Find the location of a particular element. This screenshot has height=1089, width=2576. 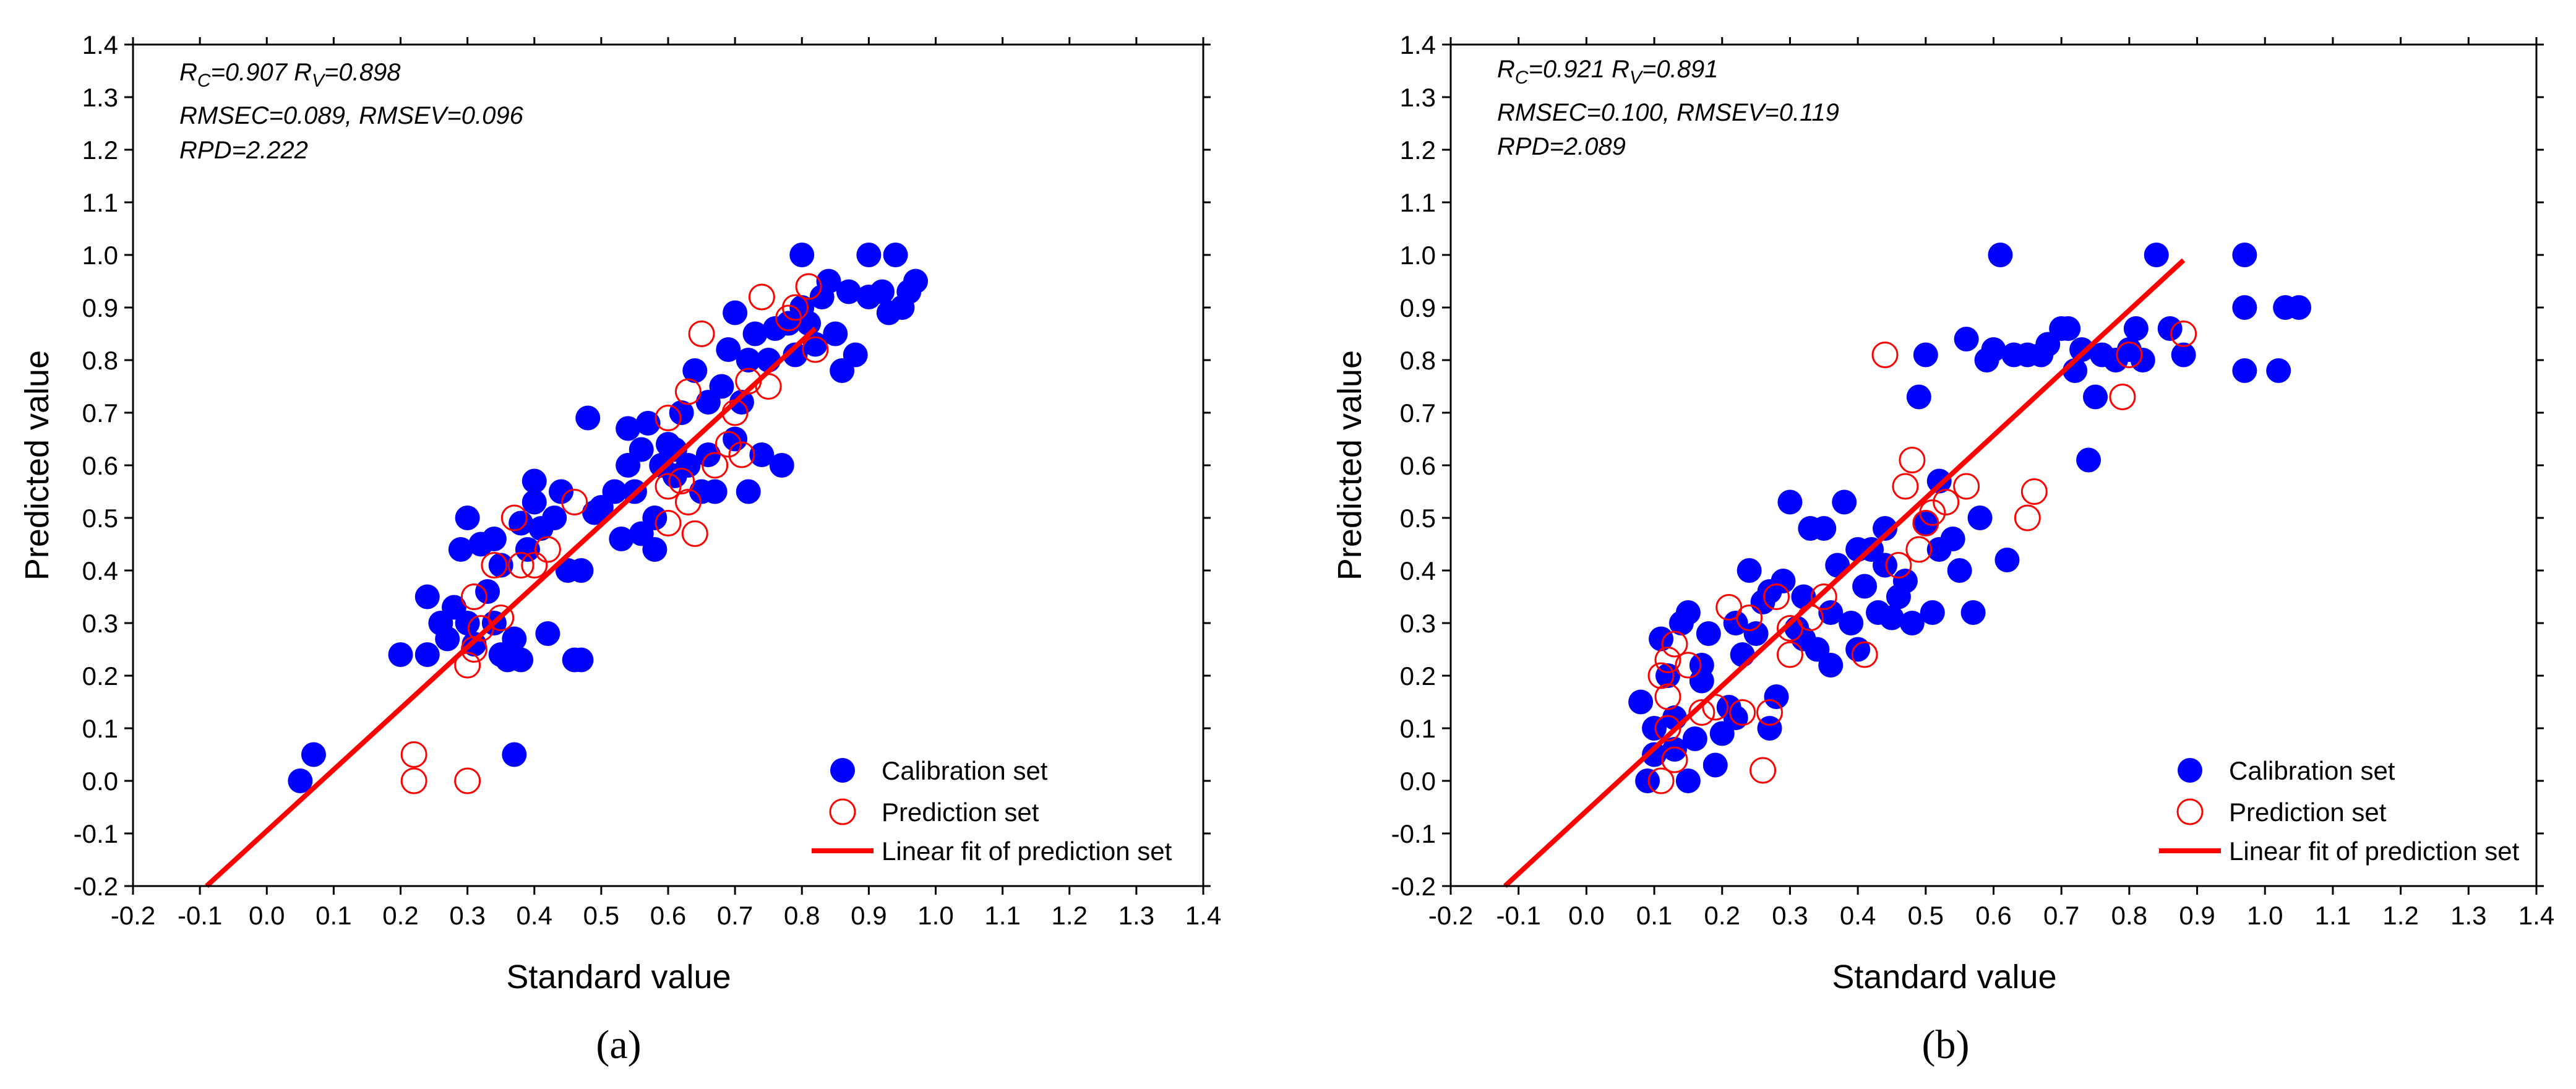

x-tick-label: -0.1 is located at coordinates (1518, 915).